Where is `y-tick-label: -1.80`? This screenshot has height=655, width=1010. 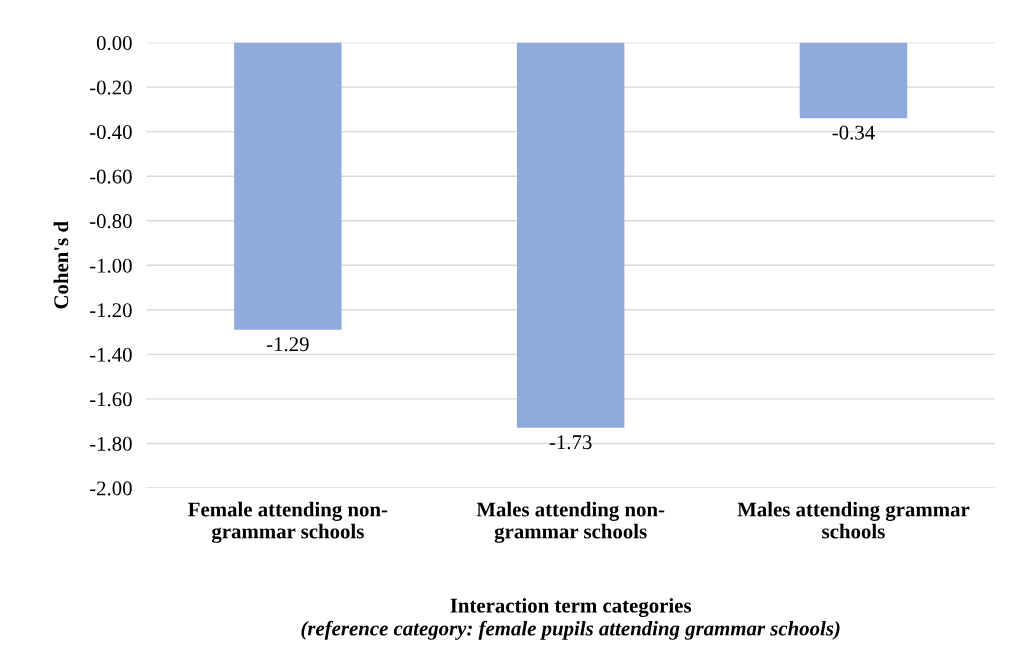 y-tick-label: -1.80 is located at coordinates (110, 443).